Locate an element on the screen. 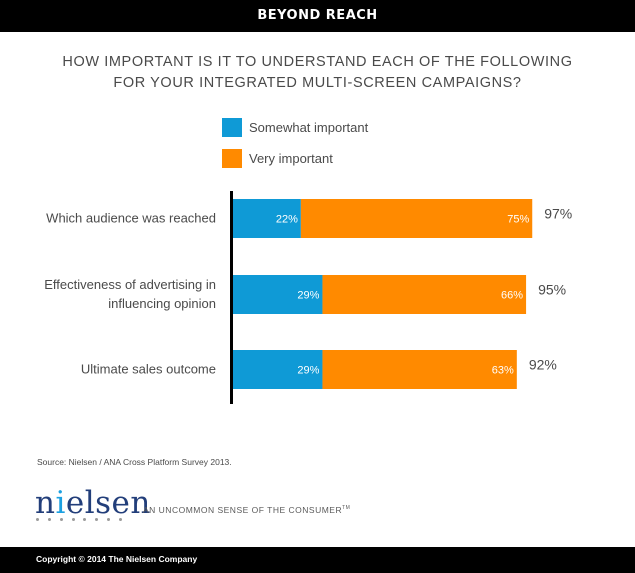  legend-label-very-important: Very important is located at coordinates (291, 158).